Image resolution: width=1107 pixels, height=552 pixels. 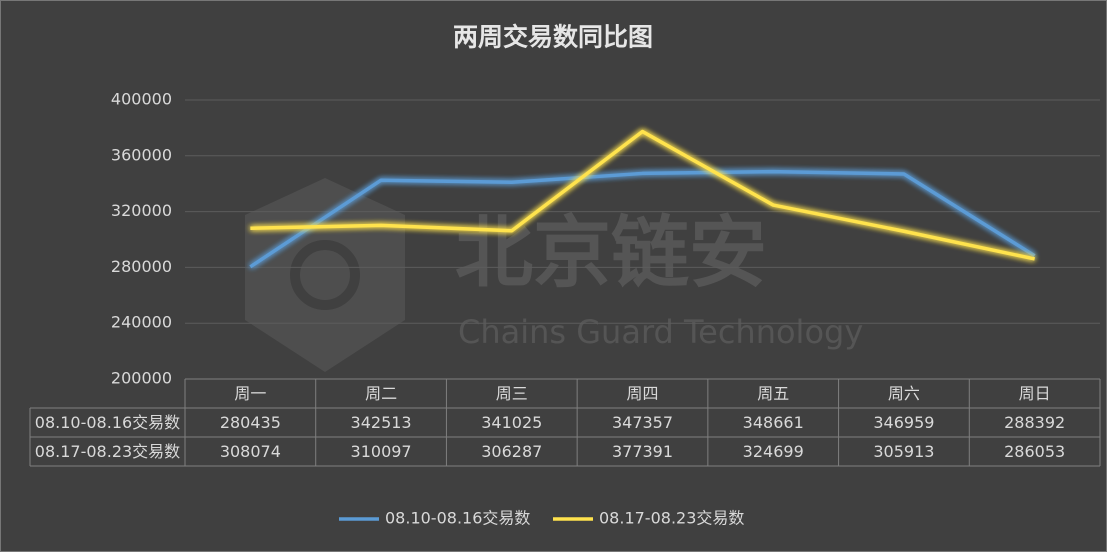 What do you see at coordinates (141, 99) in the screenshot?
I see `y-tick-label: 400000` at bounding box center [141, 99].